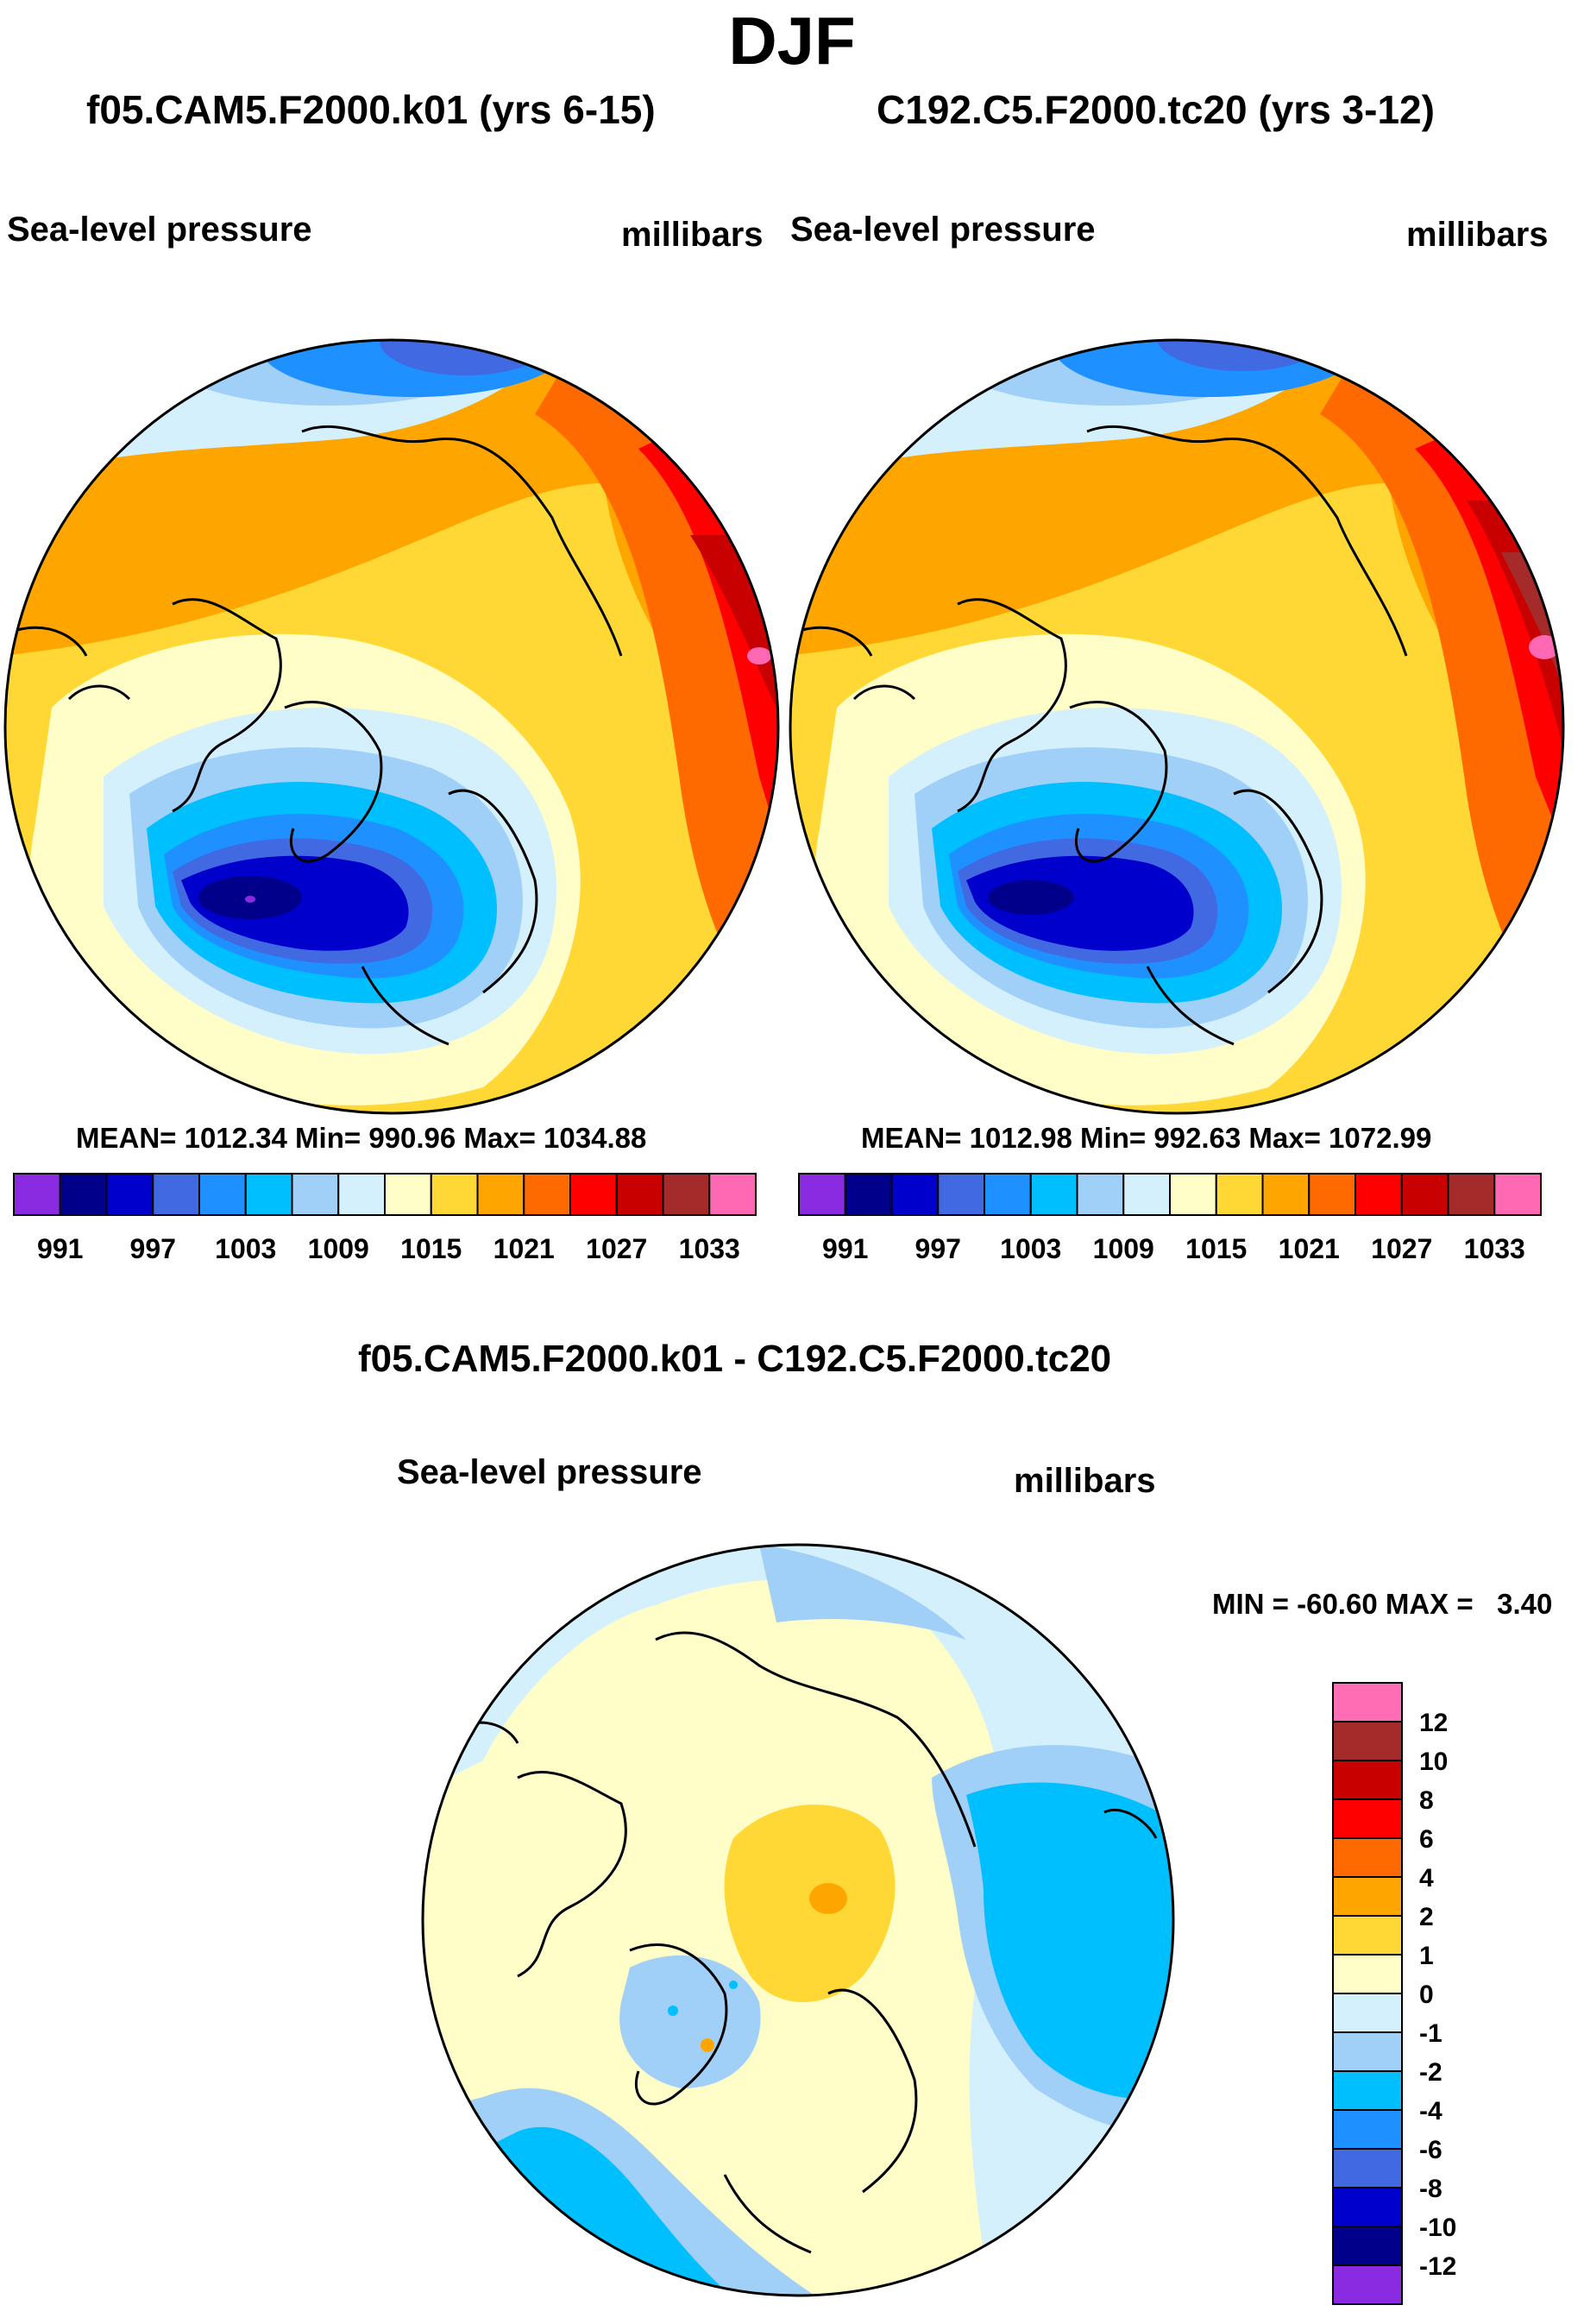 The width and height of the screenshot is (1584, 2324). I want to click on panel3-colorbar-tick-label: -6, so click(1431, 2150).